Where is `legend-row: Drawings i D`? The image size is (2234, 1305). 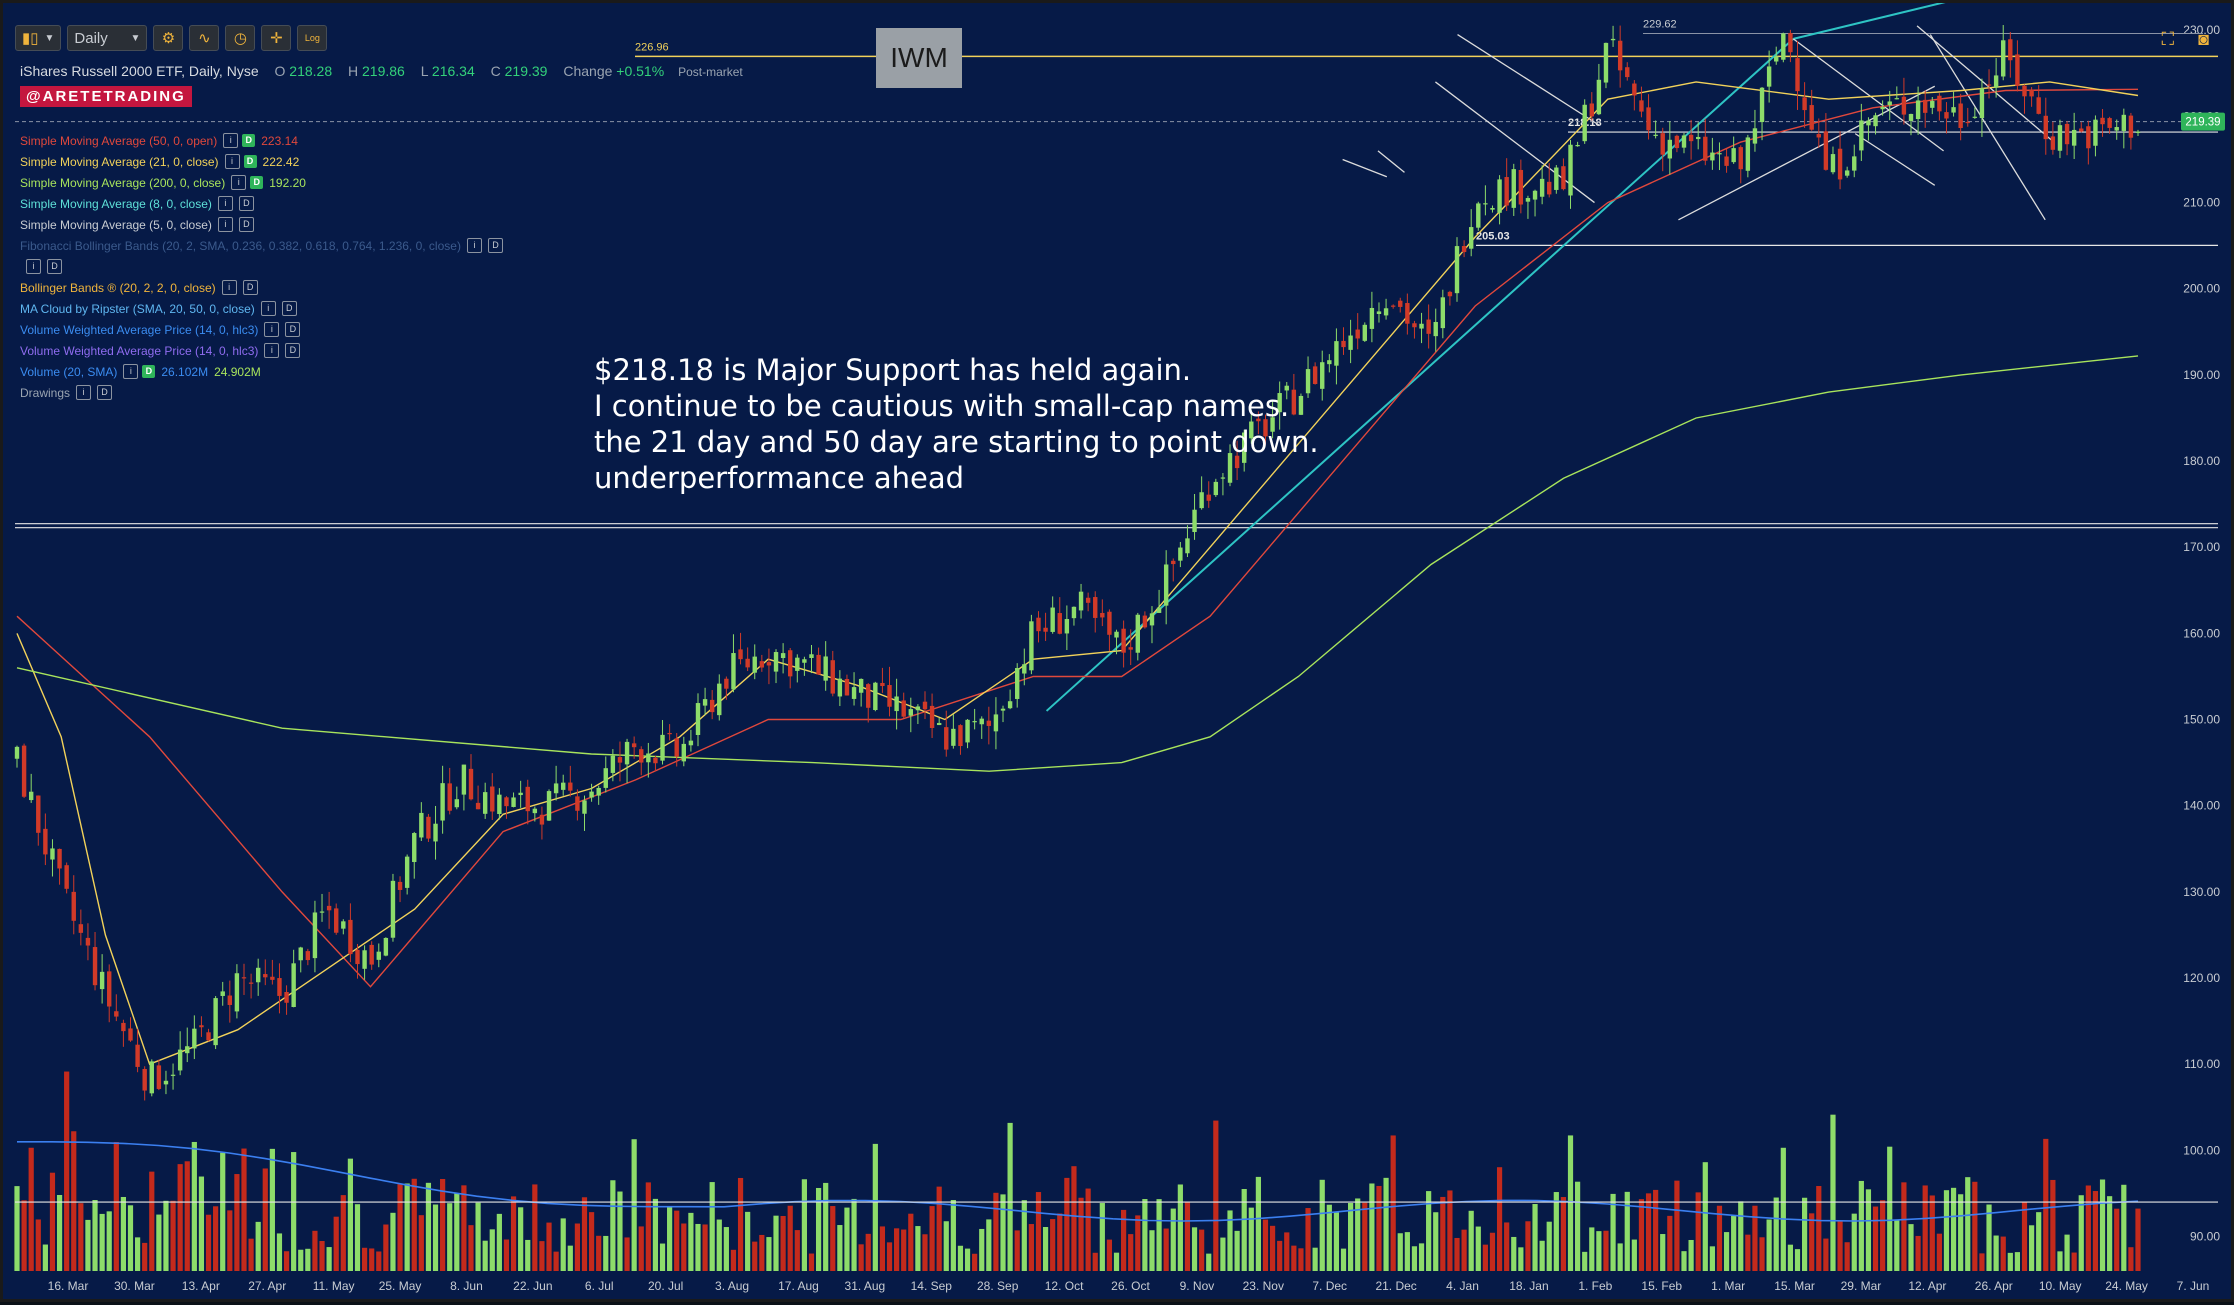
legend-row: Drawings i D is located at coordinates (261, 392).